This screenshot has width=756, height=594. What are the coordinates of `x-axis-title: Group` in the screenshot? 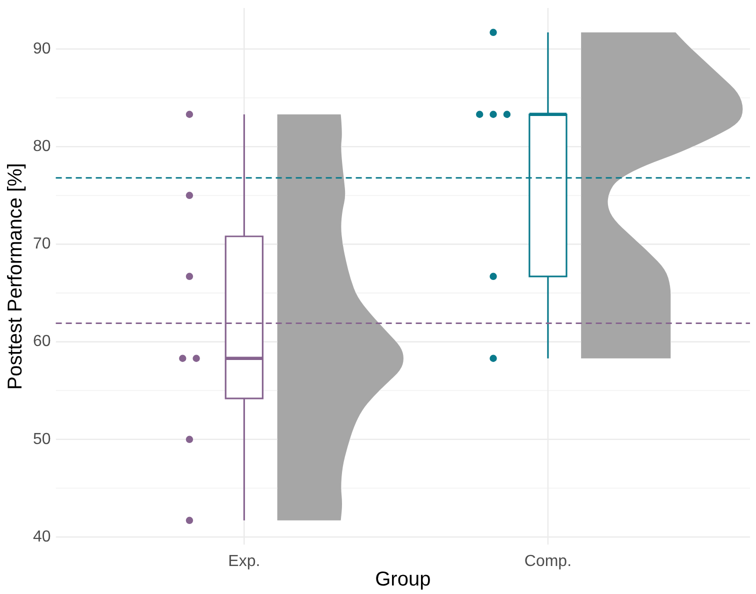 It's located at (403, 579).